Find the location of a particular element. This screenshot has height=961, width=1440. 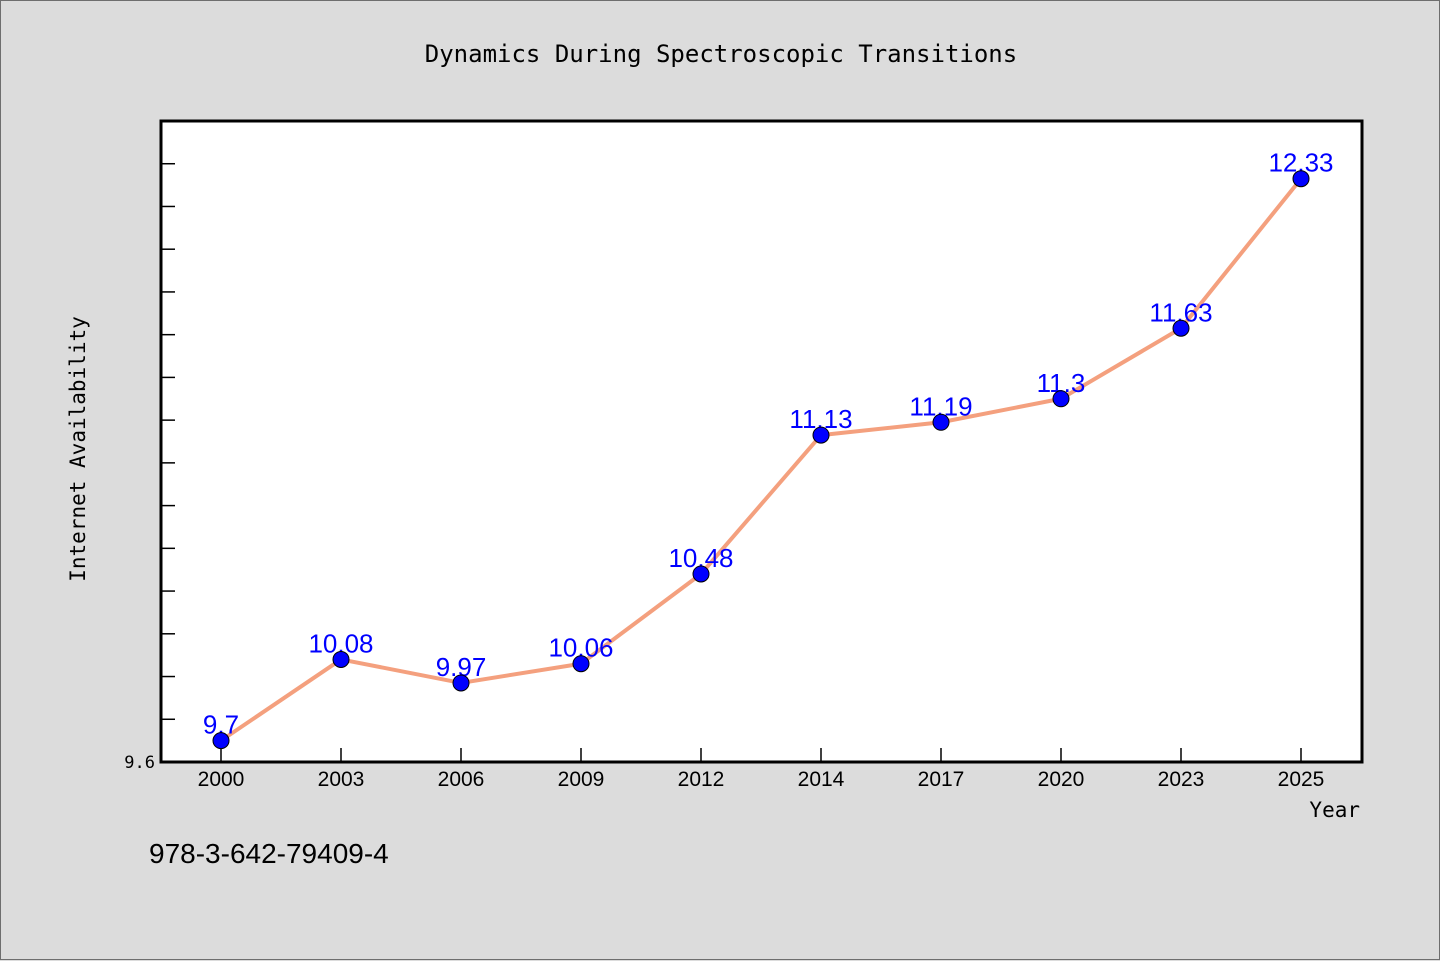

x-tick-label: 2025 is located at coordinates (1301, 779).